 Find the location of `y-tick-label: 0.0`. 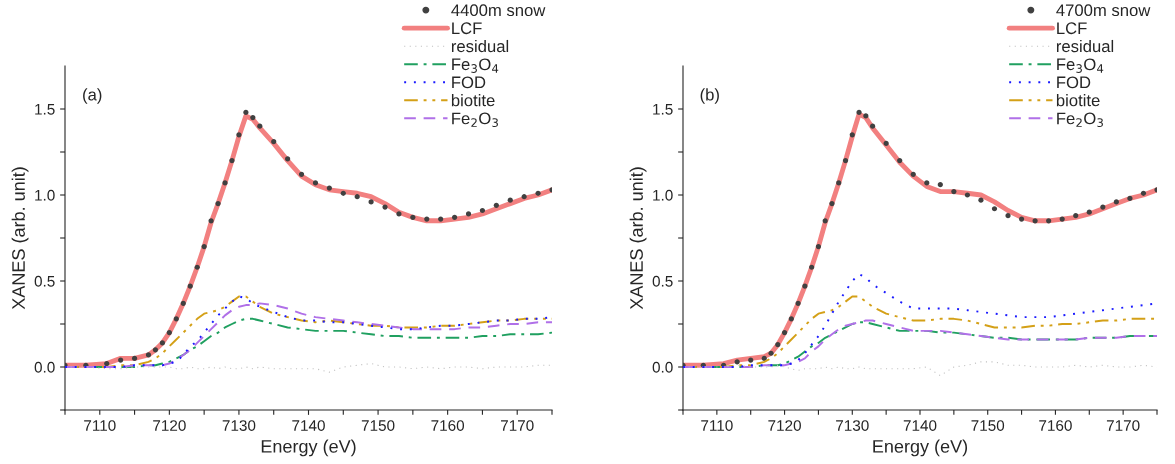

y-tick-label: 0.0 is located at coordinates (44, 367).